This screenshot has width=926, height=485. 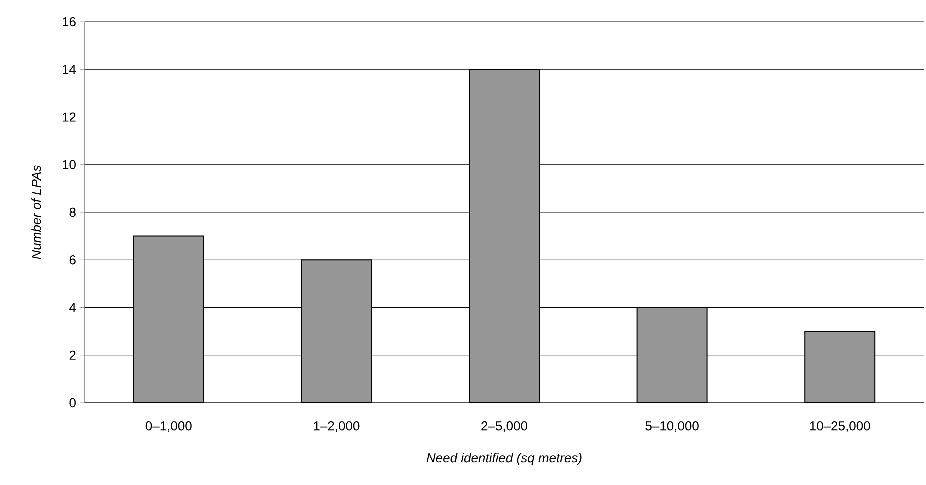 What do you see at coordinates (73, 403) in the screenshot?
I see `y-tick-label: 0` at bounding box center [73, 403].